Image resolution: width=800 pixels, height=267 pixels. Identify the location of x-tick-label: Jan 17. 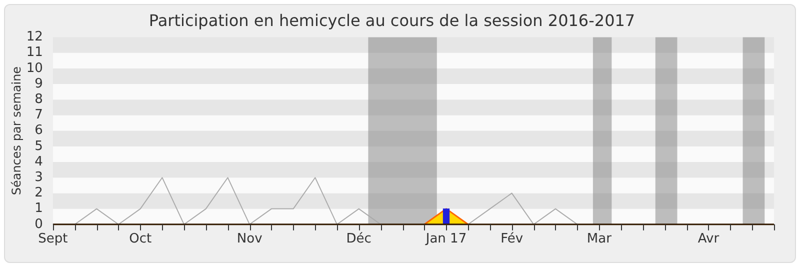
(445, 239).